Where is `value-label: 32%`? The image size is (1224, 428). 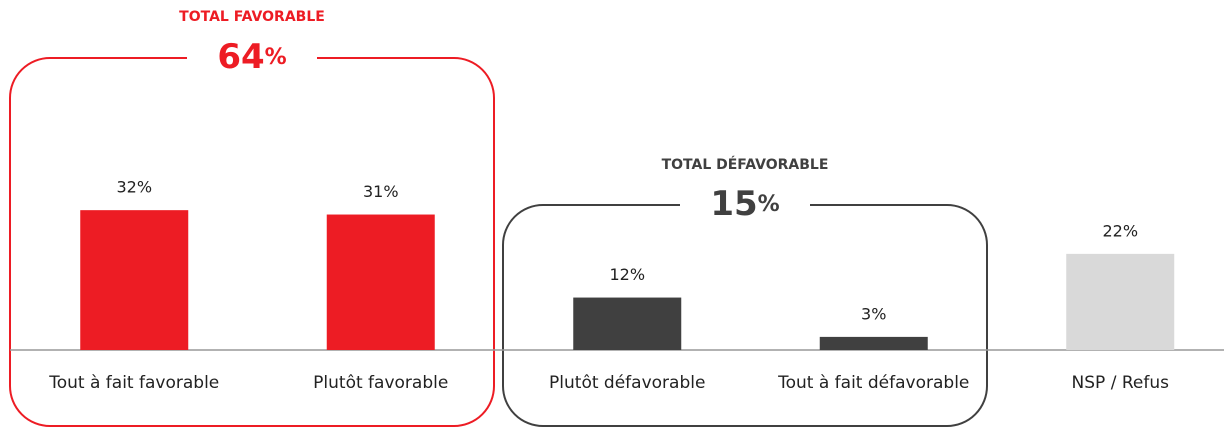 value-label: 32% is located at coordinates (134, 187).